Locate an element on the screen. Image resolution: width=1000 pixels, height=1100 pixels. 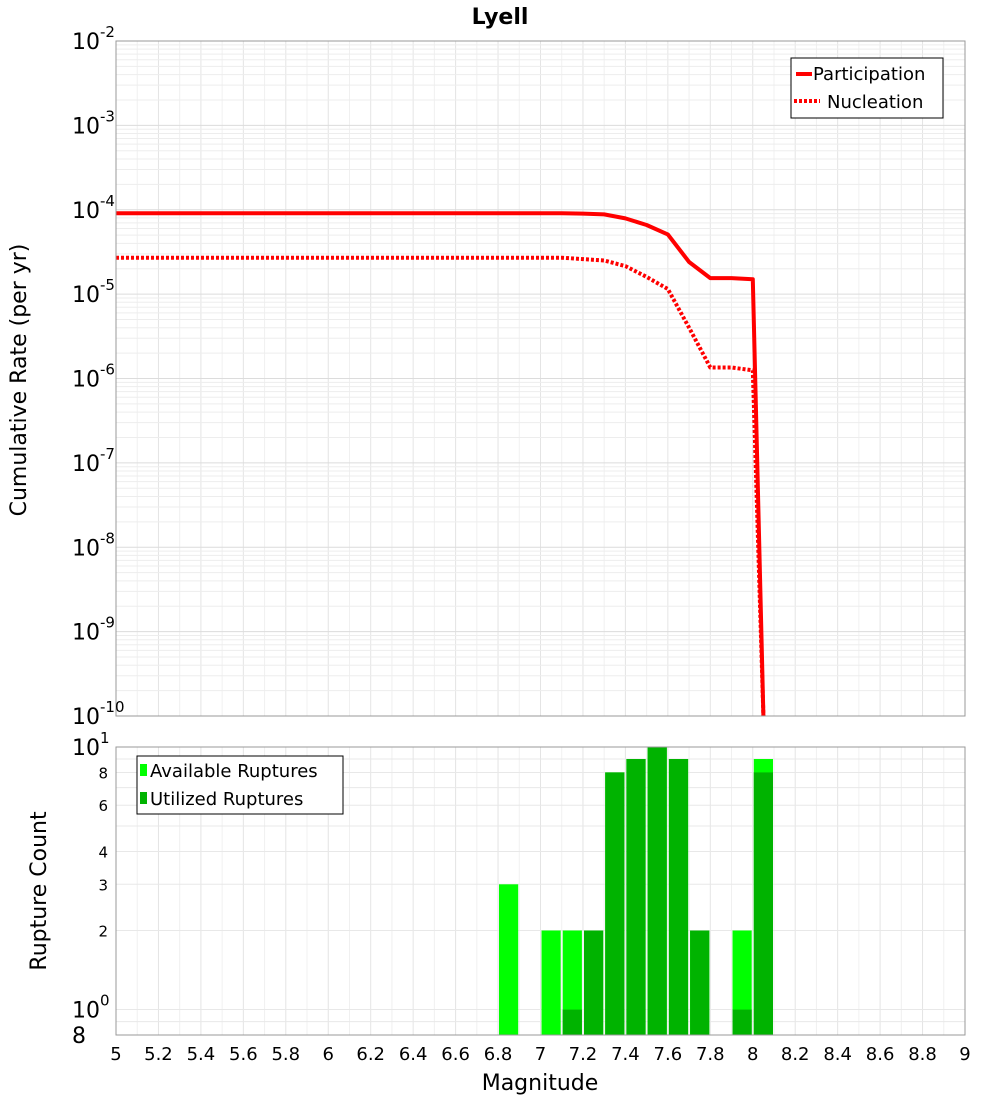
rate-legend-box is located at coordinates (867, 88).